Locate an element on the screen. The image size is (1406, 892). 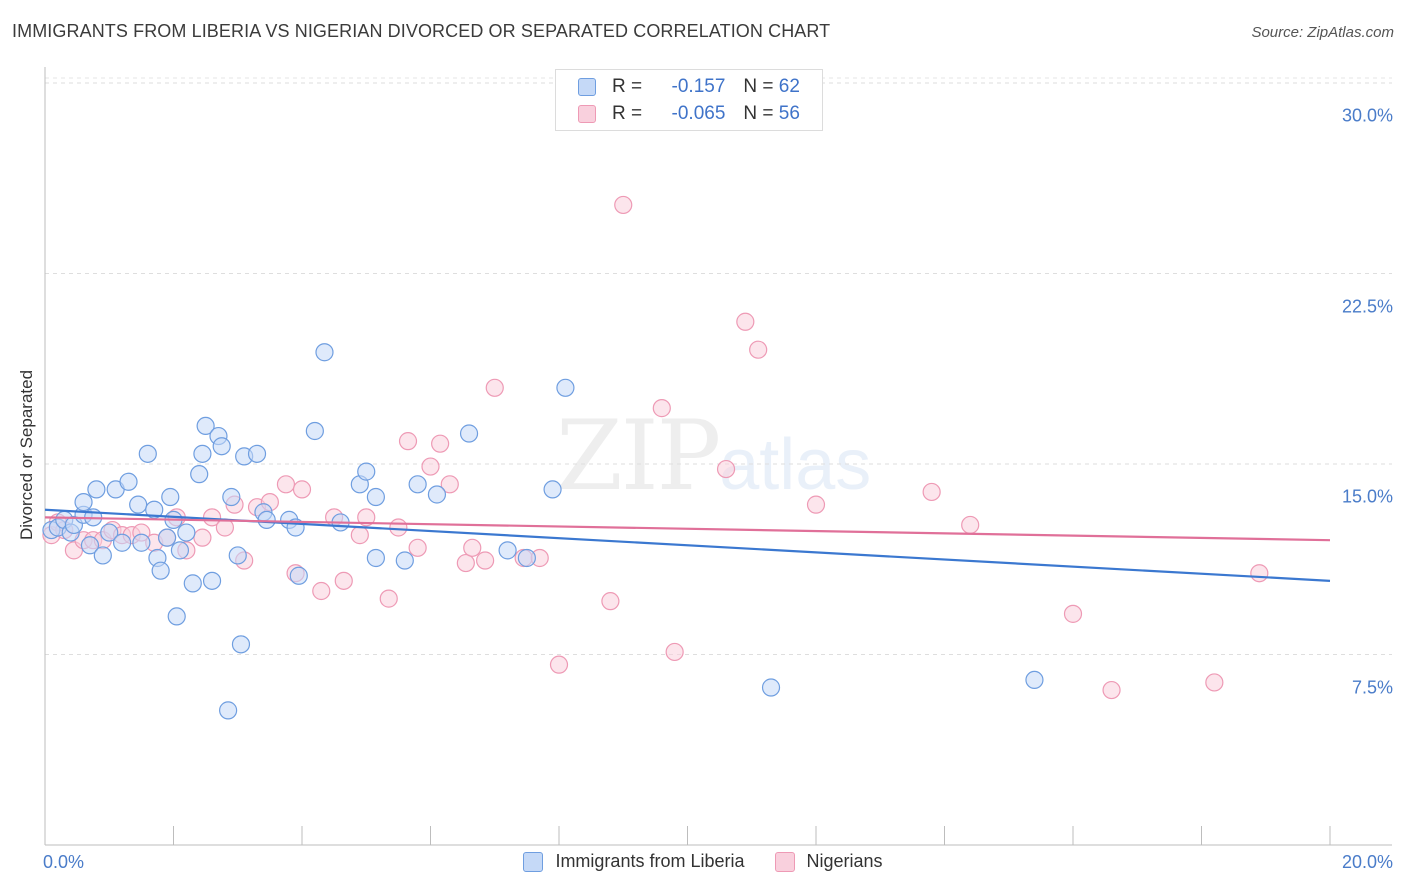
y-tick-label-0: 7.5% is located at coordinates (1372, 687).